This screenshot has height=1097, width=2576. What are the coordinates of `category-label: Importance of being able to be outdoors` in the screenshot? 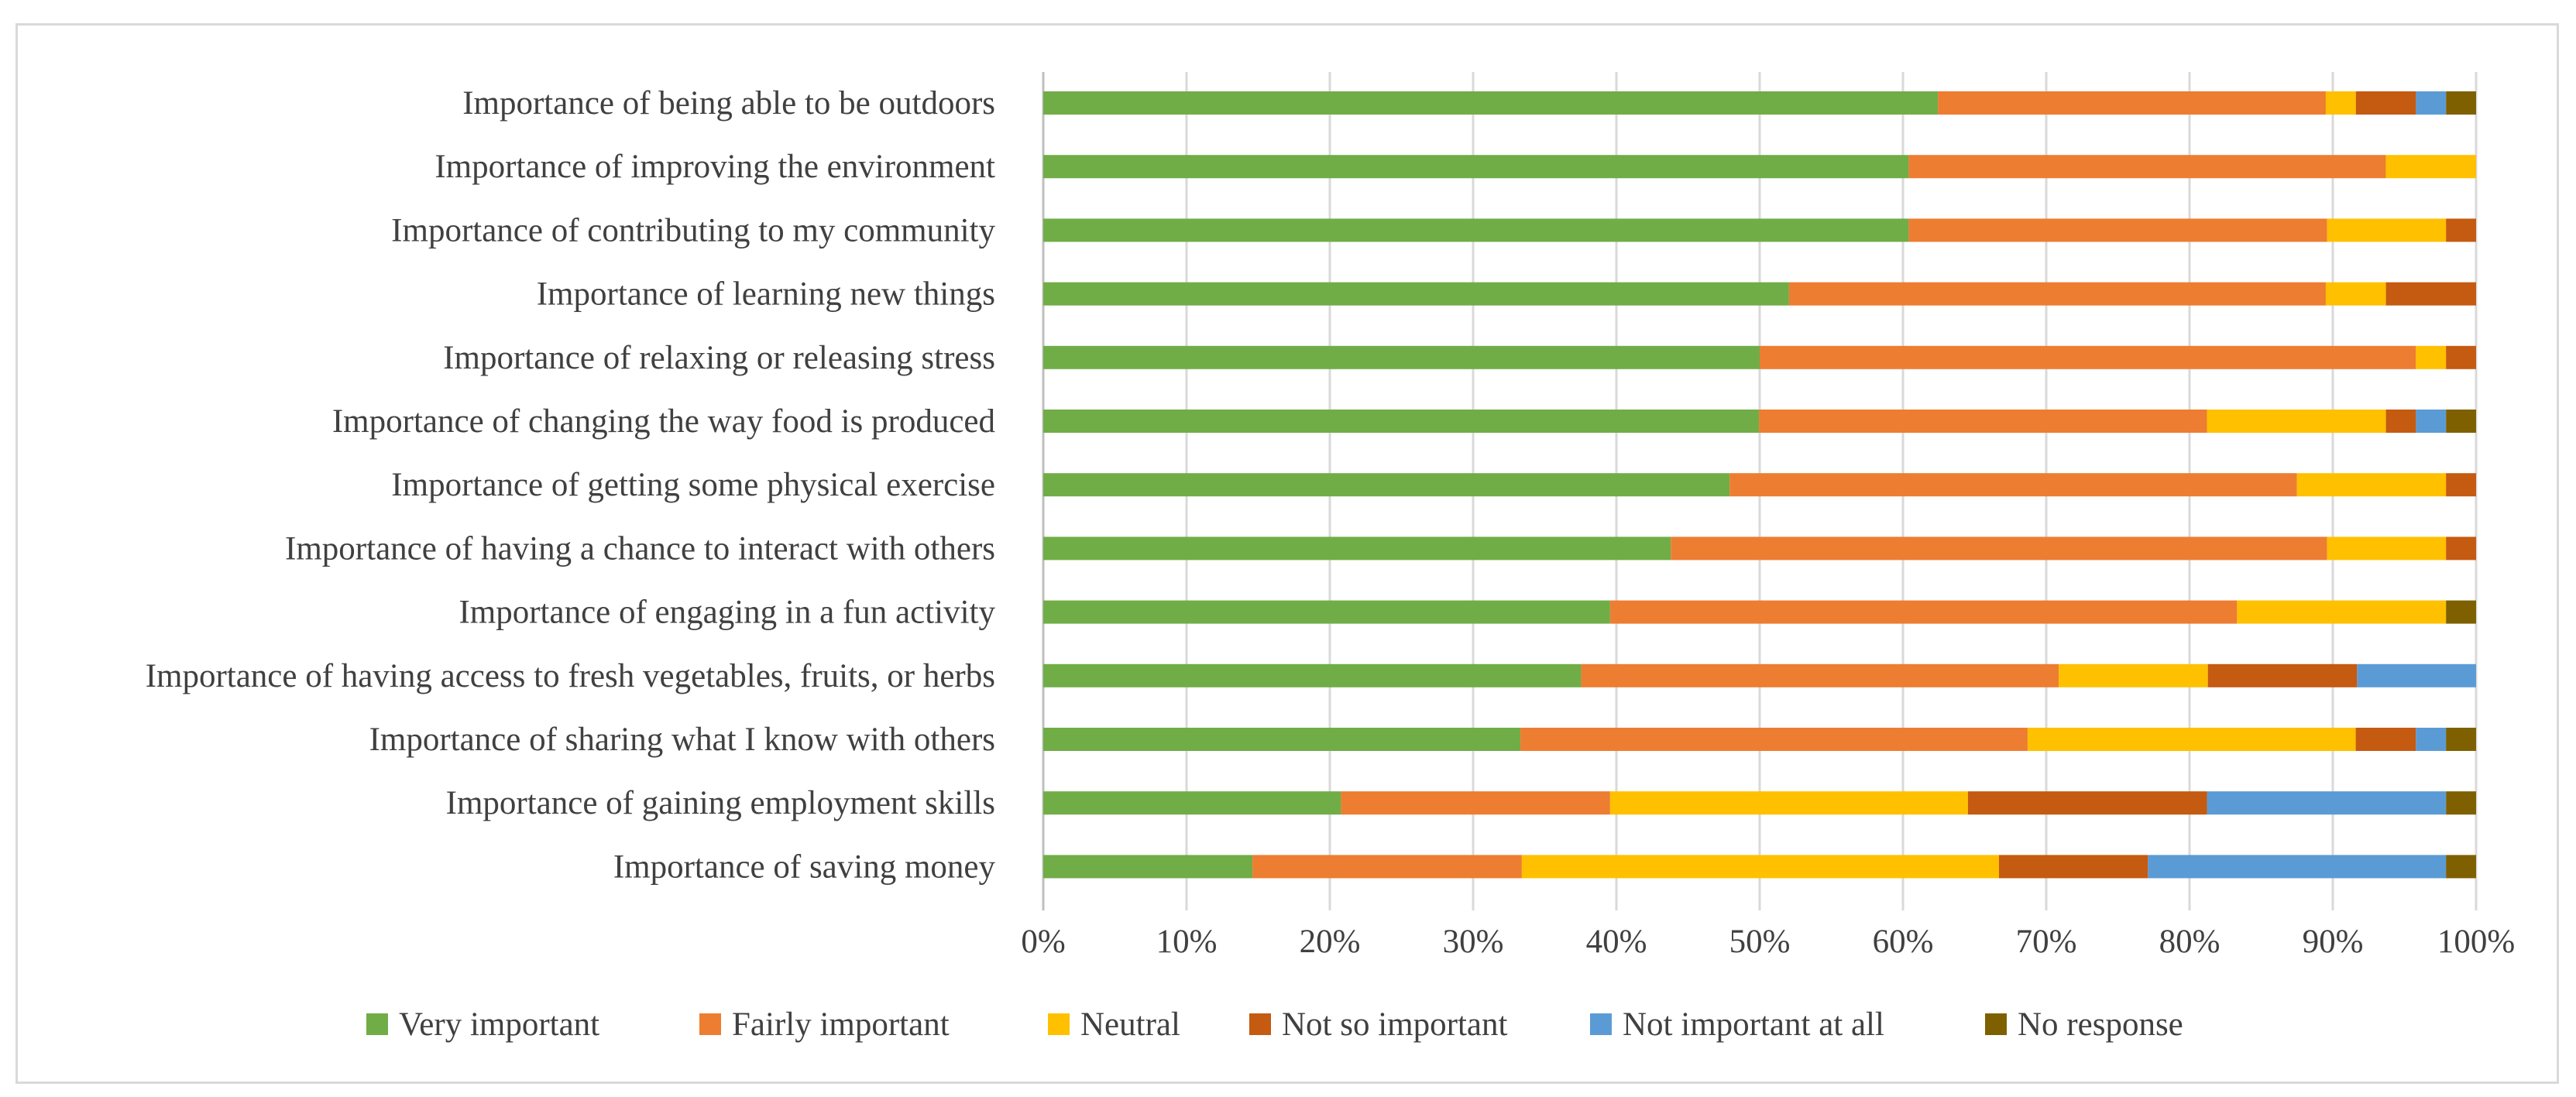 It's located at (728, 103).